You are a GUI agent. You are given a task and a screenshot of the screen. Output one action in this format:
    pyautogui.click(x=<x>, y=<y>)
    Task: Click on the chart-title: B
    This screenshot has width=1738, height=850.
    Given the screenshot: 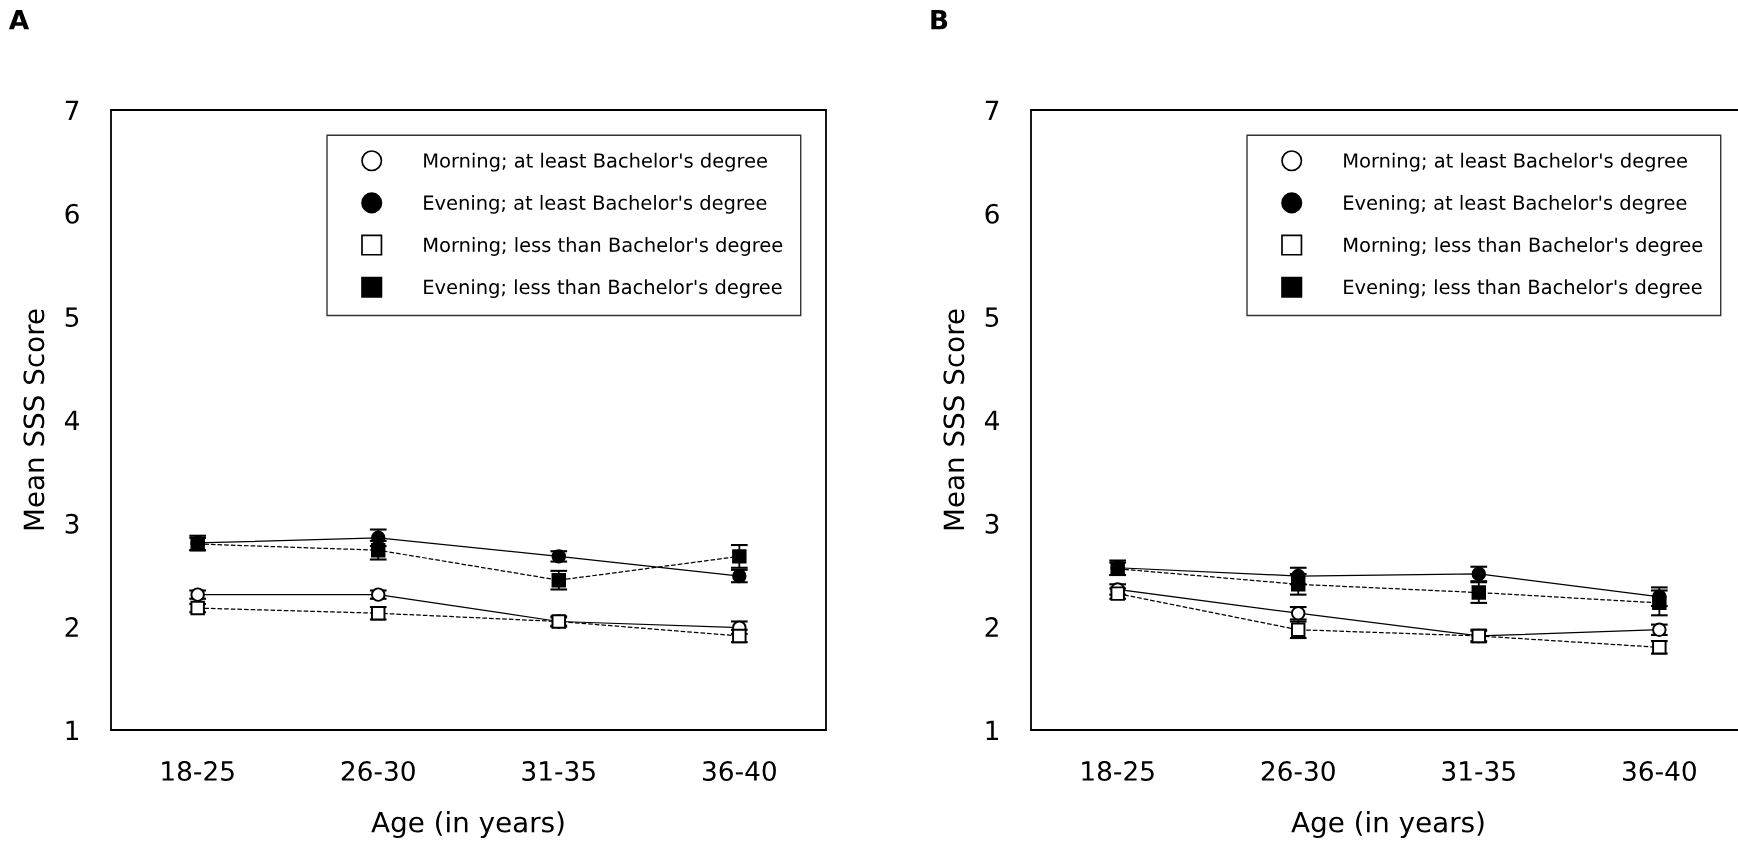 What is the action you would take?
    pyautogui.click(x=939, y=20)
    